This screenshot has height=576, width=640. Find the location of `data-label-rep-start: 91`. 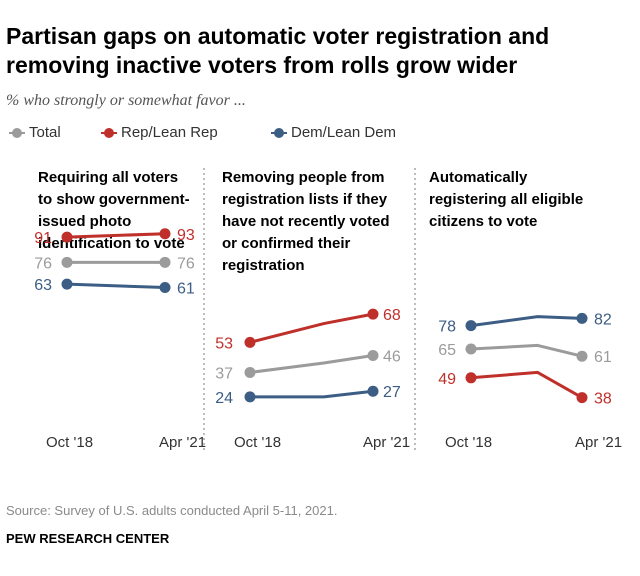

data-label-rep-start: 91 is located at coordinates (43, 238).